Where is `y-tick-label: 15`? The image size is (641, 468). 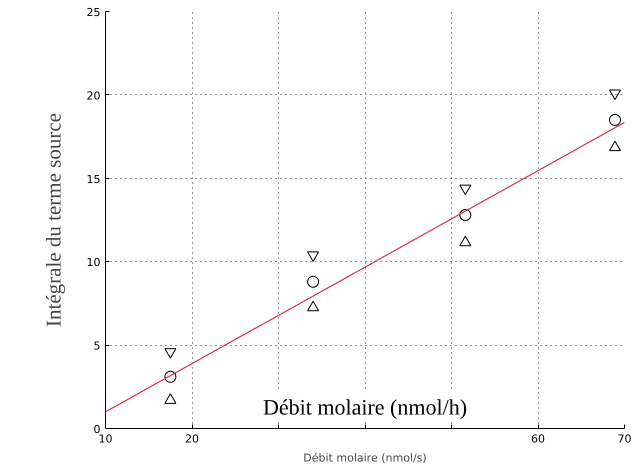 y-tick-label: 15 is located at coordinates (93, 179).